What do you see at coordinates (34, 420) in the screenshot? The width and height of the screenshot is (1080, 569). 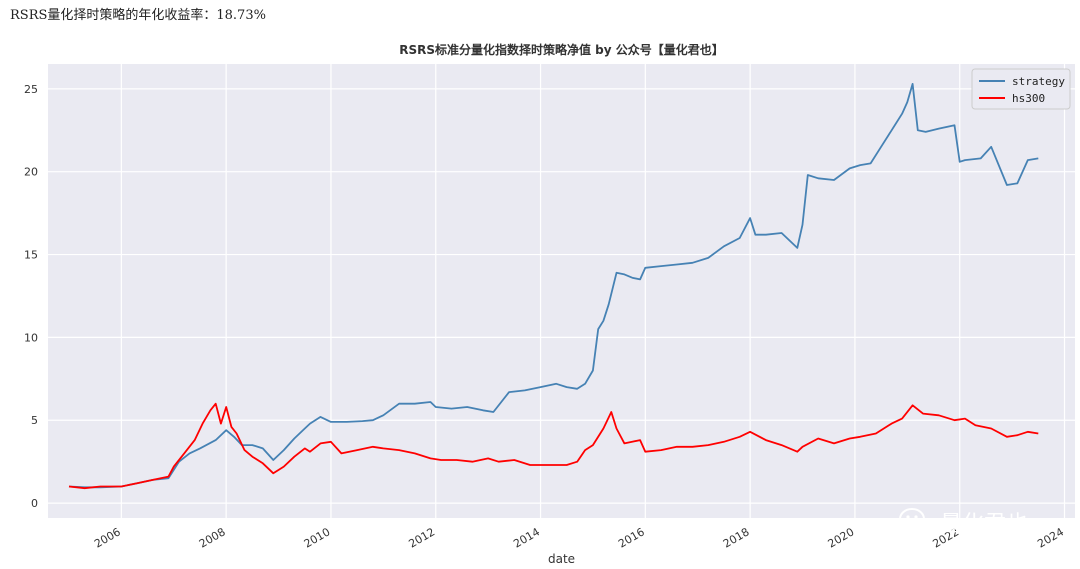 I see `y-tick-label: 5` at bounding box center [34, 420].